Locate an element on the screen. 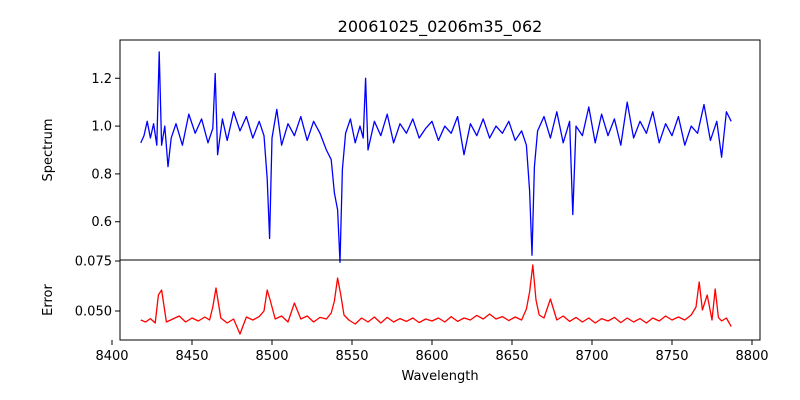 This screenshot has height=400, width=800. x-tick-label: 8800 is located at coordinates (751, 356).